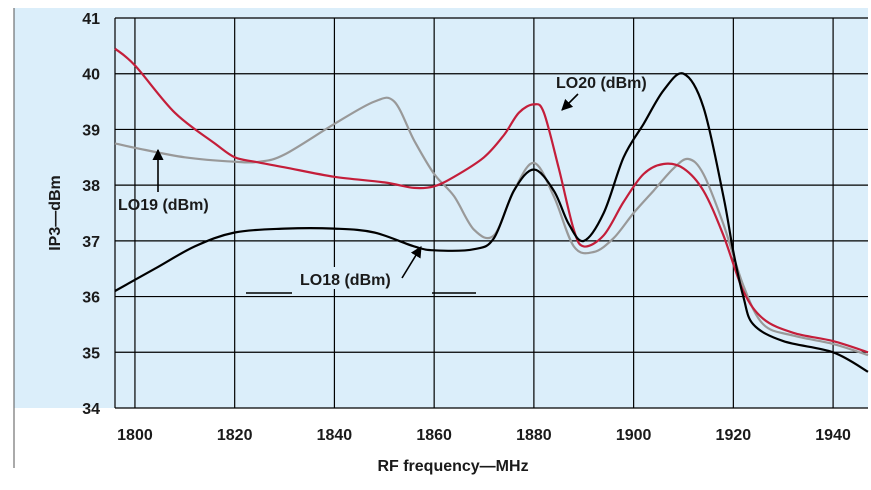 The image size is (871, 490). What do you see at coordinates (833, 435) in the screenshot?
I see `x-tick-label: 1940` at bounding box center [833, 435].